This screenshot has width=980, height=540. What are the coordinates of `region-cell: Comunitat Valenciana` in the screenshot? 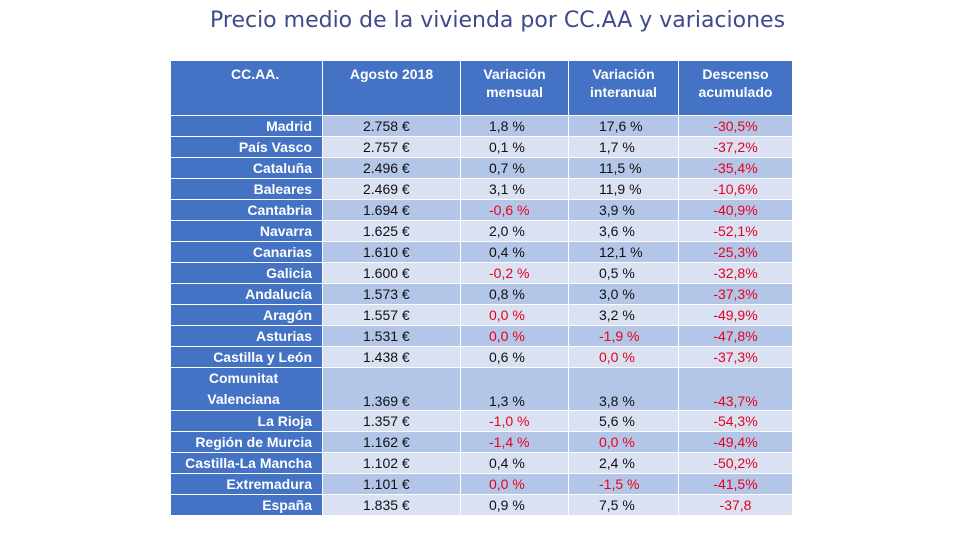 It's located at (246, 389).